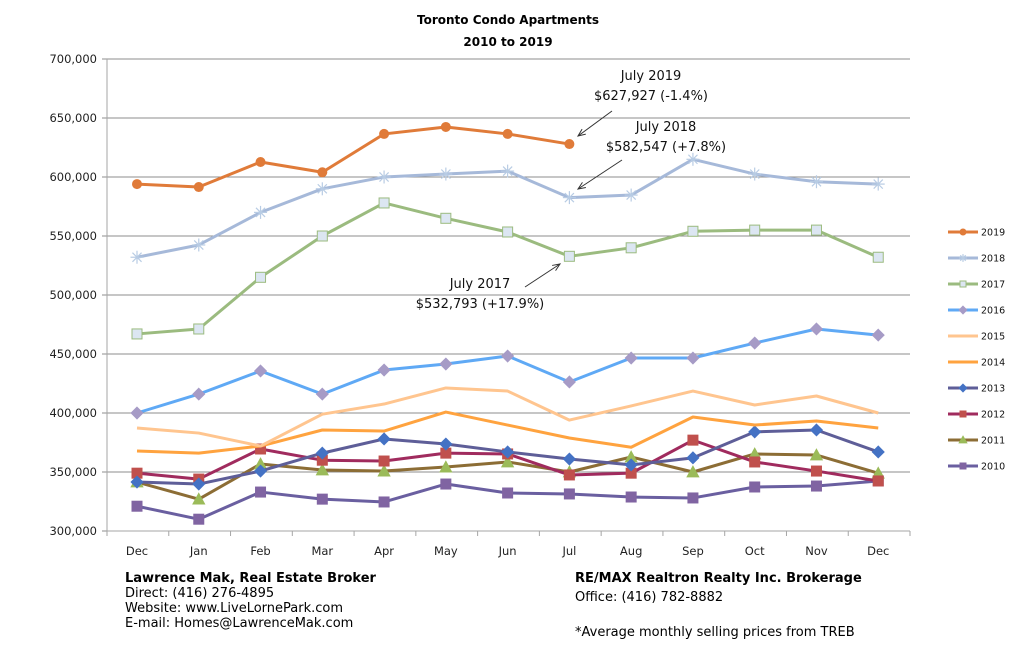 The width and height of the screenshot is (1024, 657). What do you see at coordinates (322, 551) in the screenshot?
I see `x-tick-label: Mar` at bounding box center [322, 551].